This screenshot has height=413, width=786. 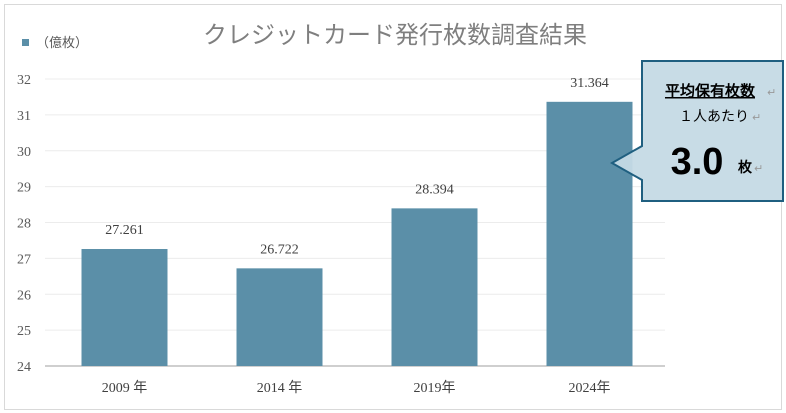 What do you see at coordinates (24, 295) in the screenshot?
I see `y-tick-label: 26` at bounding box center [24, 295].